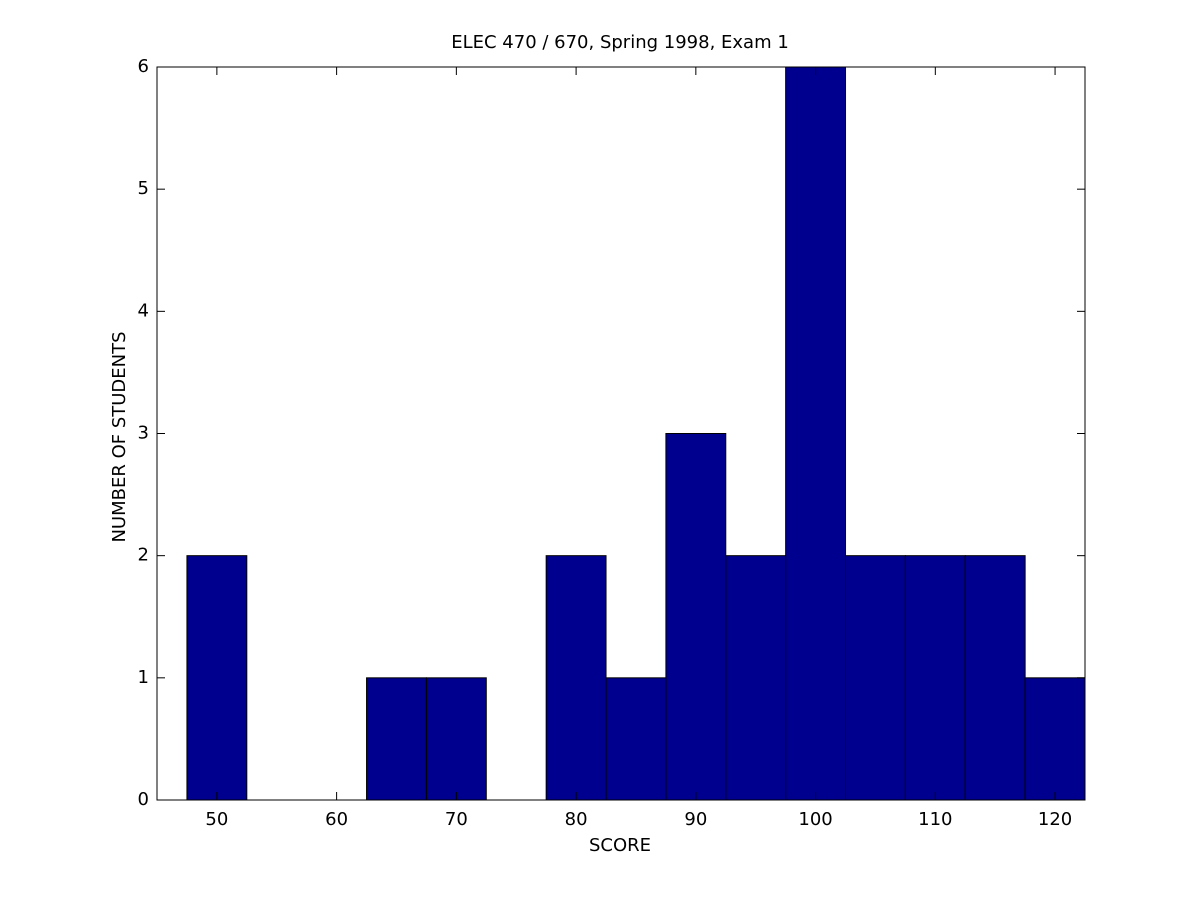 This screenshot has height=901, width=1200. Describe the element at coordinates (620, 42) in the screenshot. I see `chart-title: ELEC 470 / 670, Spring 1998, Exam 1` at that location.